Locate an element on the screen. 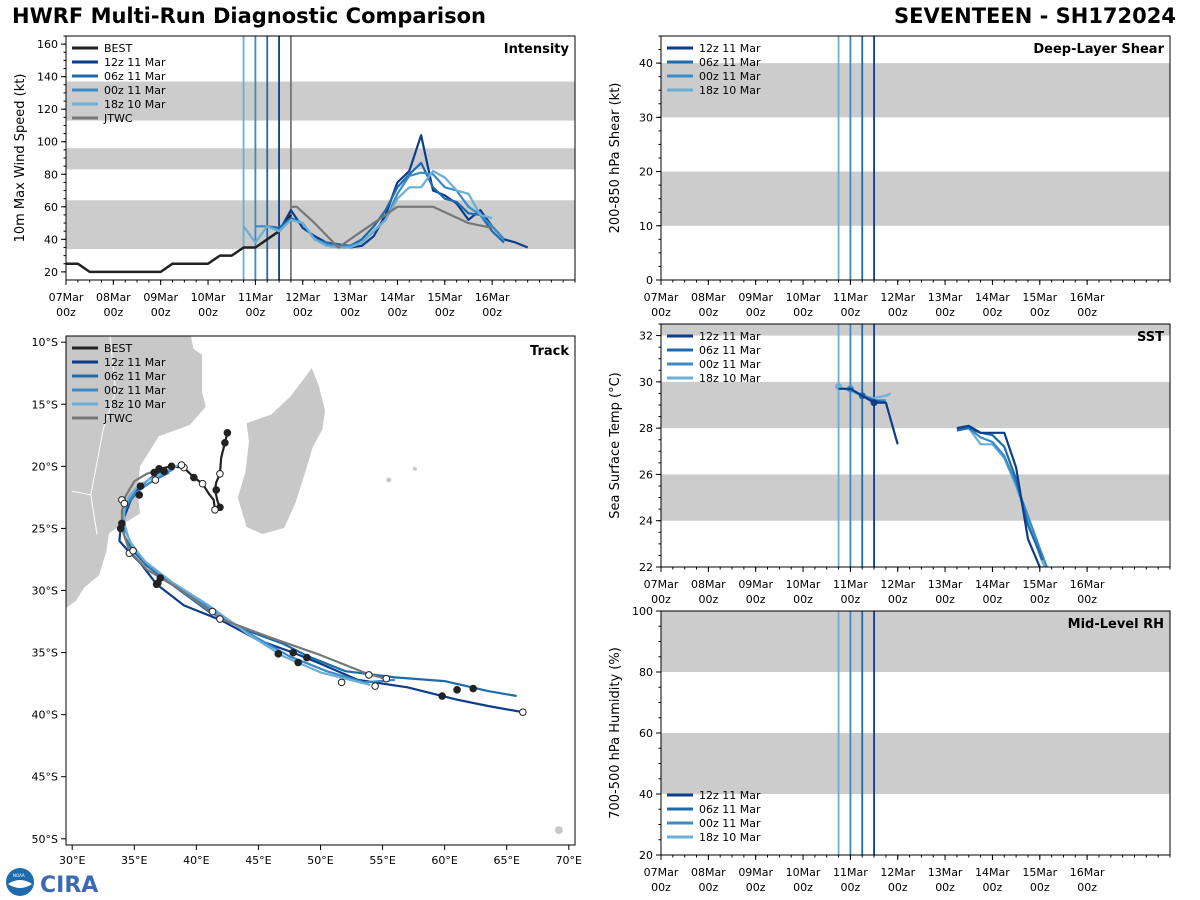 This screenshot has height=900, width=1200. kerguelen-island is located at coordinates (558, 830).